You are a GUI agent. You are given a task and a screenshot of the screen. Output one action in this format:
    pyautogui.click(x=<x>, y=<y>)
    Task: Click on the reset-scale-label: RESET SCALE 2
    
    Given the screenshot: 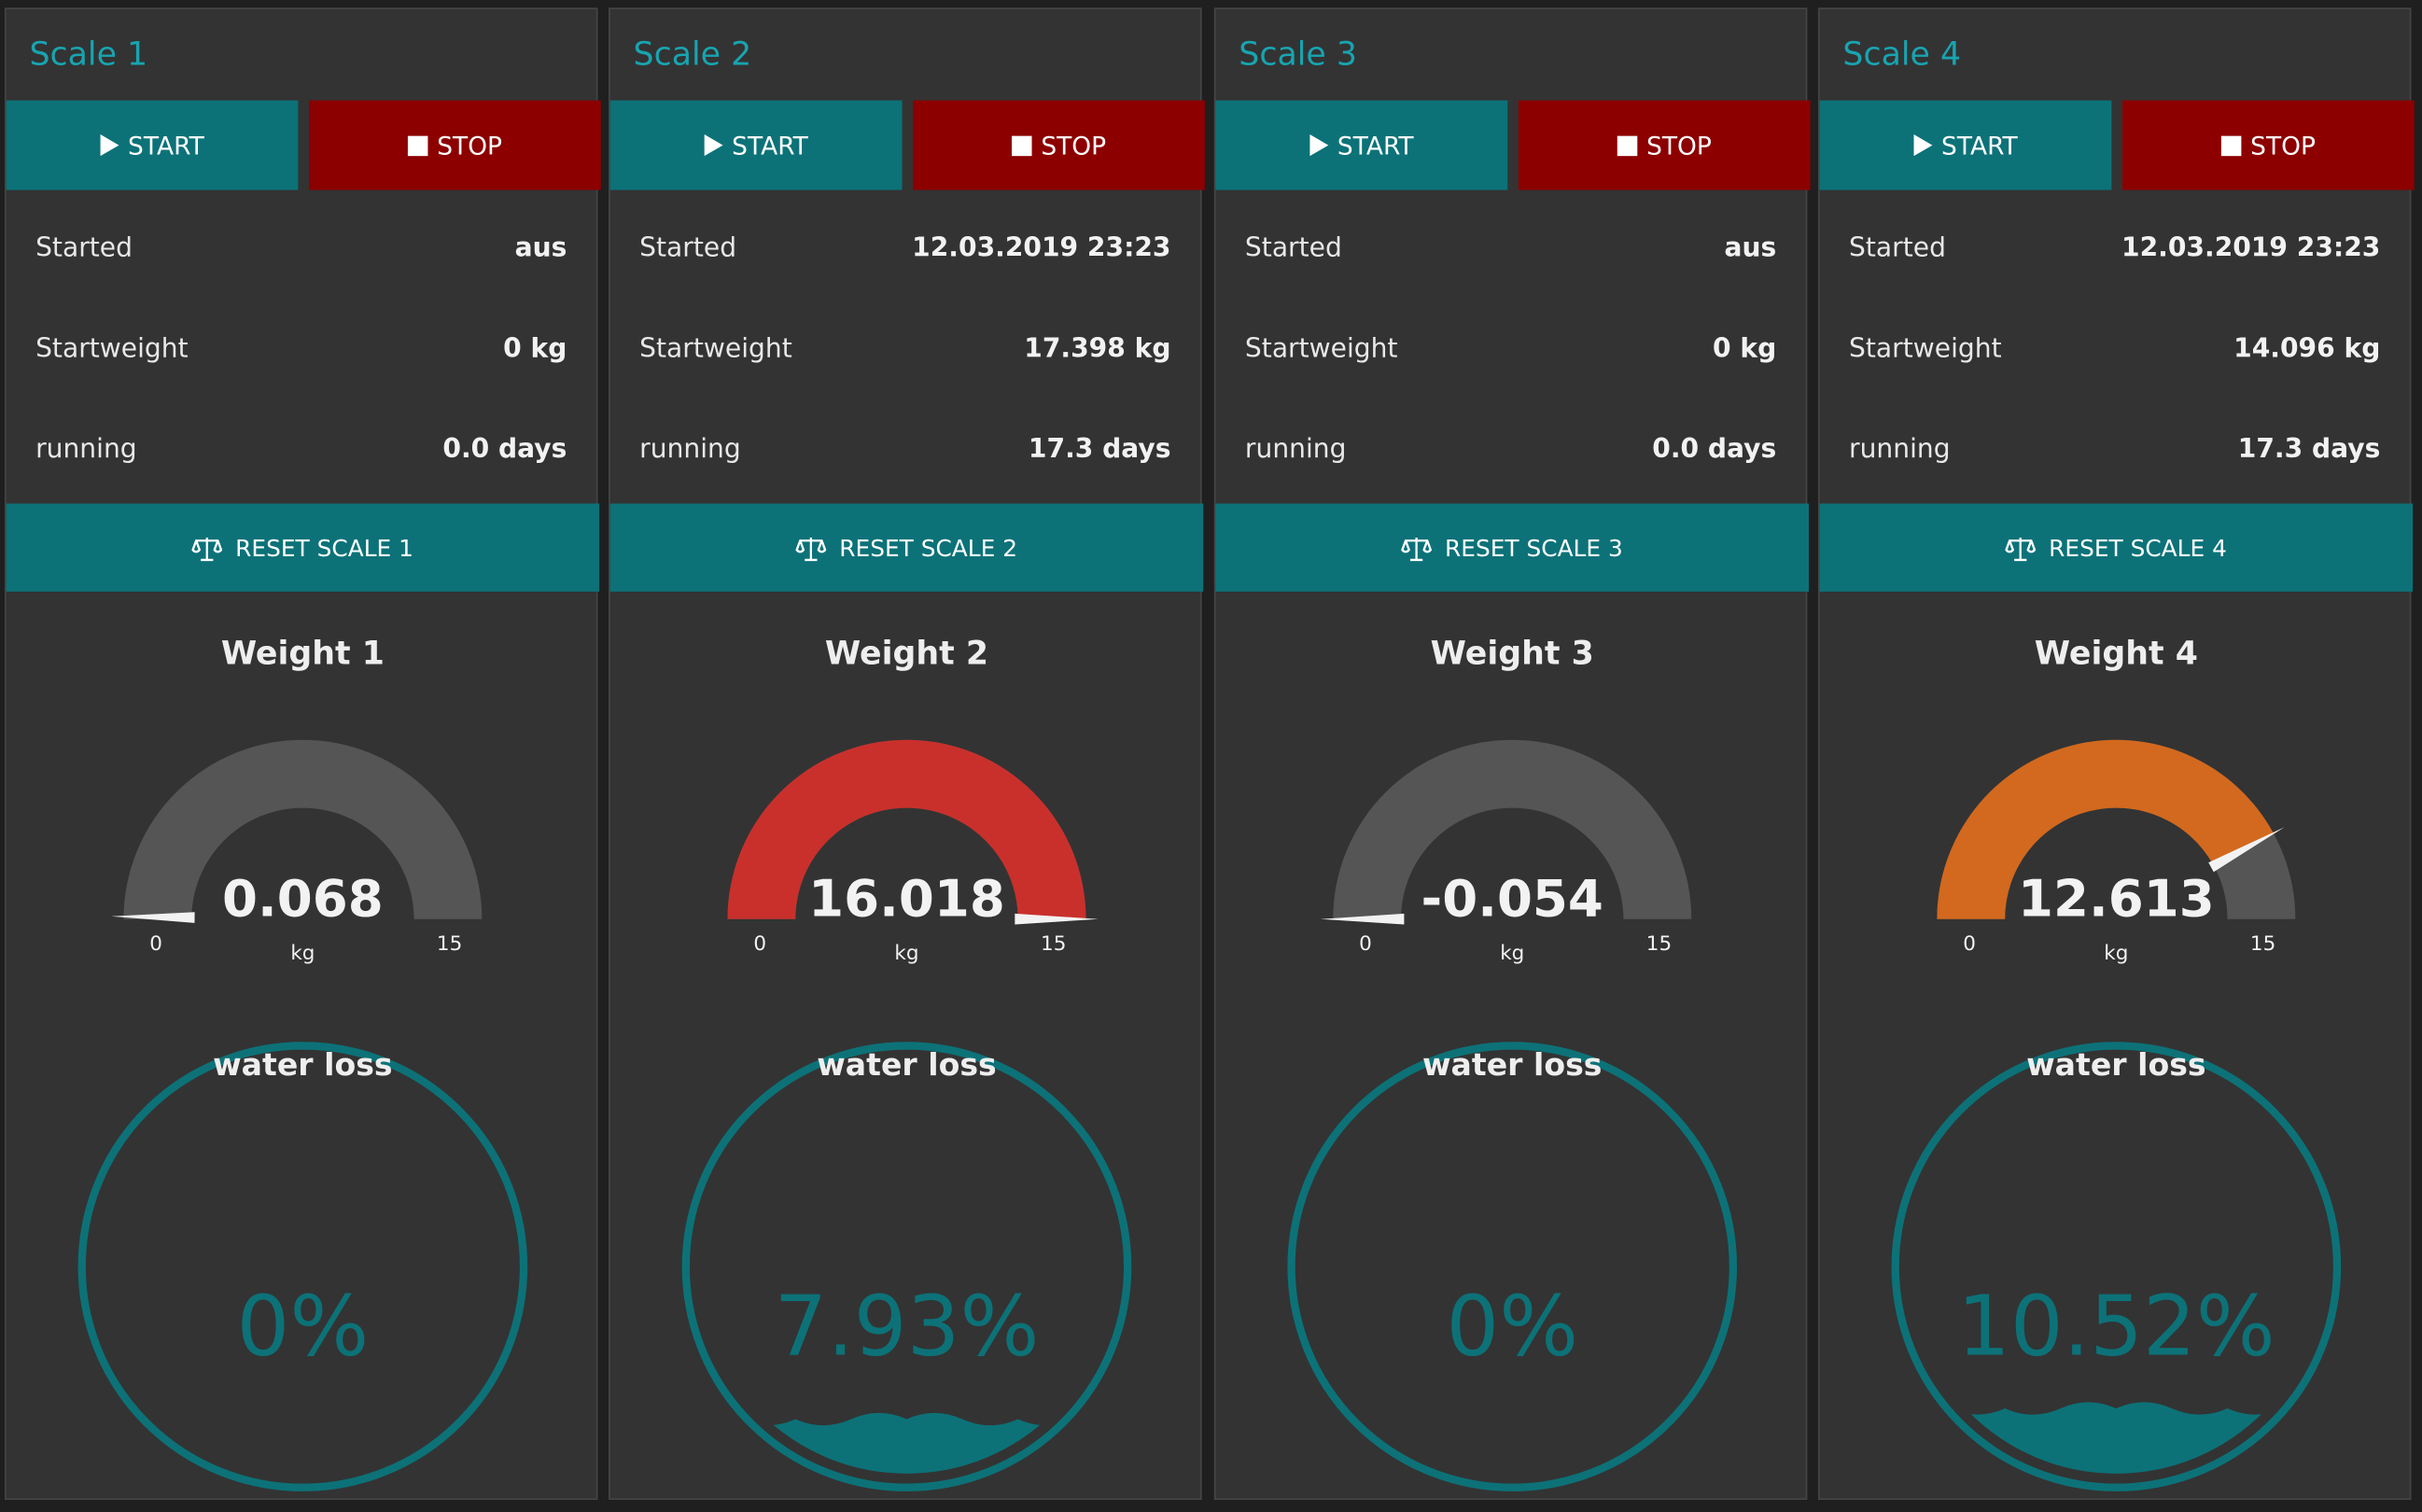 What is the action you would take?
    pyautogui.click(x=928, y=547)
    